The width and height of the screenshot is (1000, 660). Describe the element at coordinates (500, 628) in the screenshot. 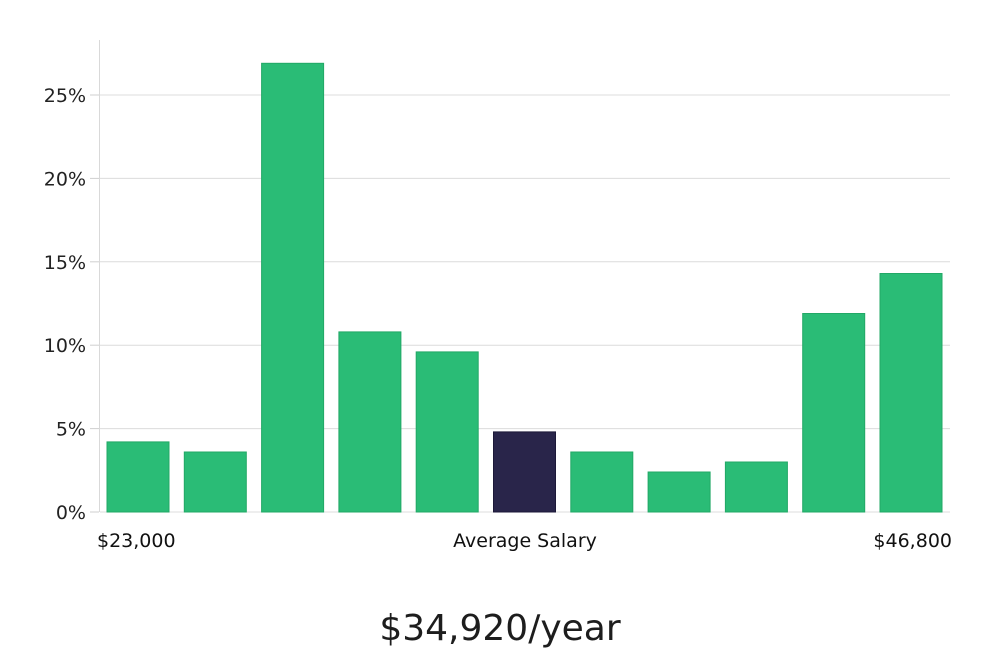

I see `average-salary-readout: $34,920/year` at that location.